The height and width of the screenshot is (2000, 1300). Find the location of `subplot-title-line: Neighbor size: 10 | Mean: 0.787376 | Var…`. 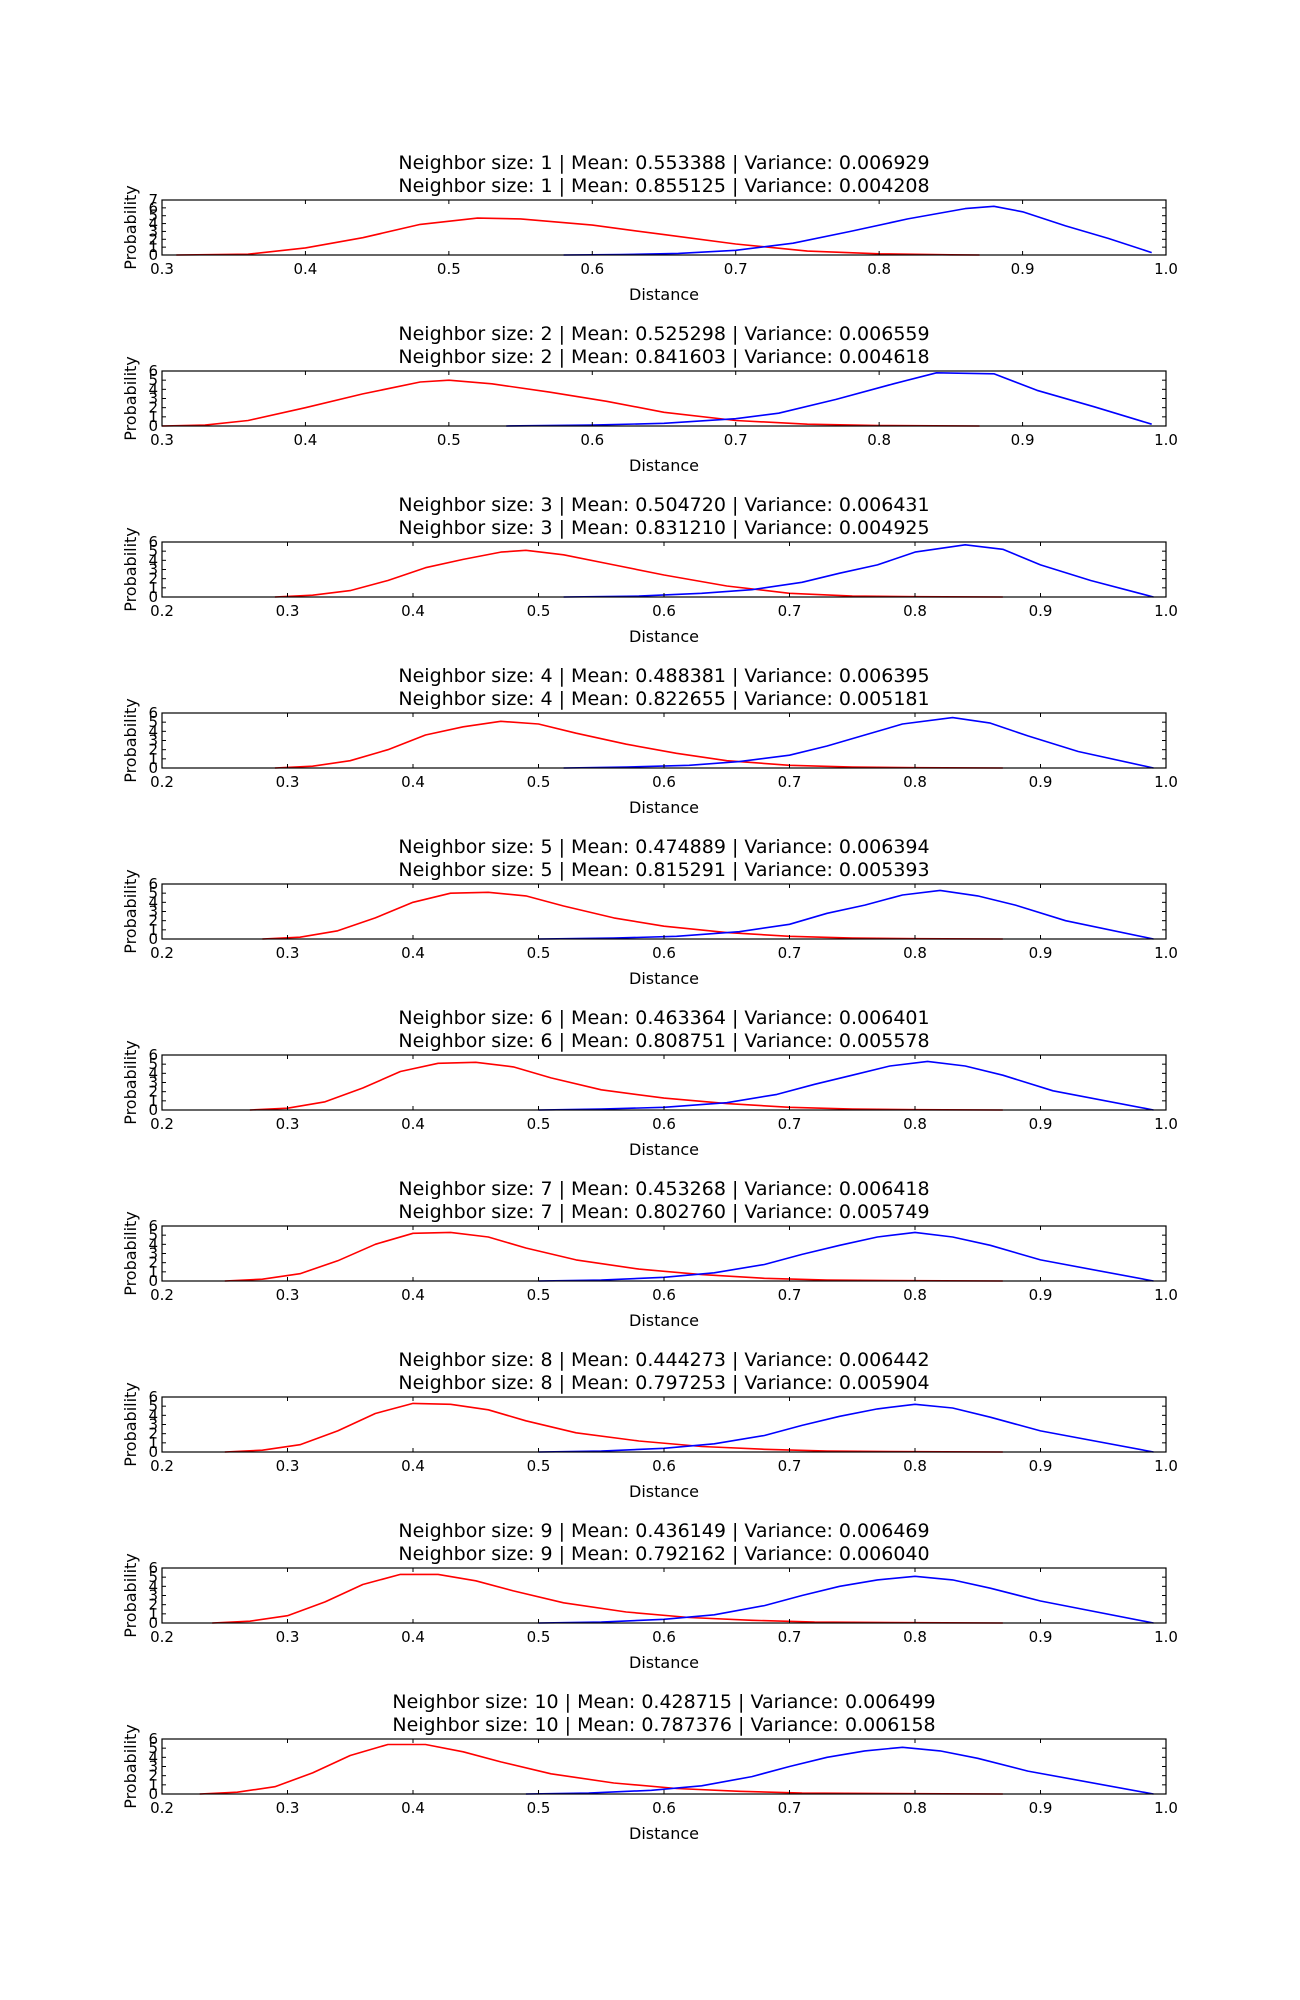

subplot-title-line: Neighbor size: 10 | Mean: 0.787376 | Var… is located at coordinates (663, 1725).